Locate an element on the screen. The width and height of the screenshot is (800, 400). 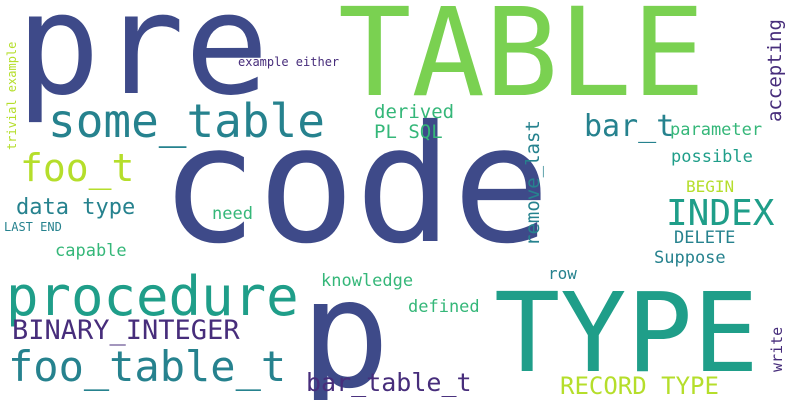
word-write: write is located at coordinates (777, 349).